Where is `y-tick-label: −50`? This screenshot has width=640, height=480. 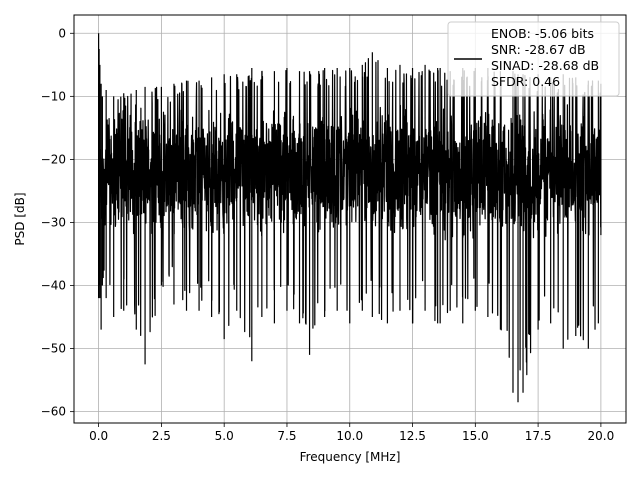
y-tick-label: −50 is located at coordinates (53, 349).